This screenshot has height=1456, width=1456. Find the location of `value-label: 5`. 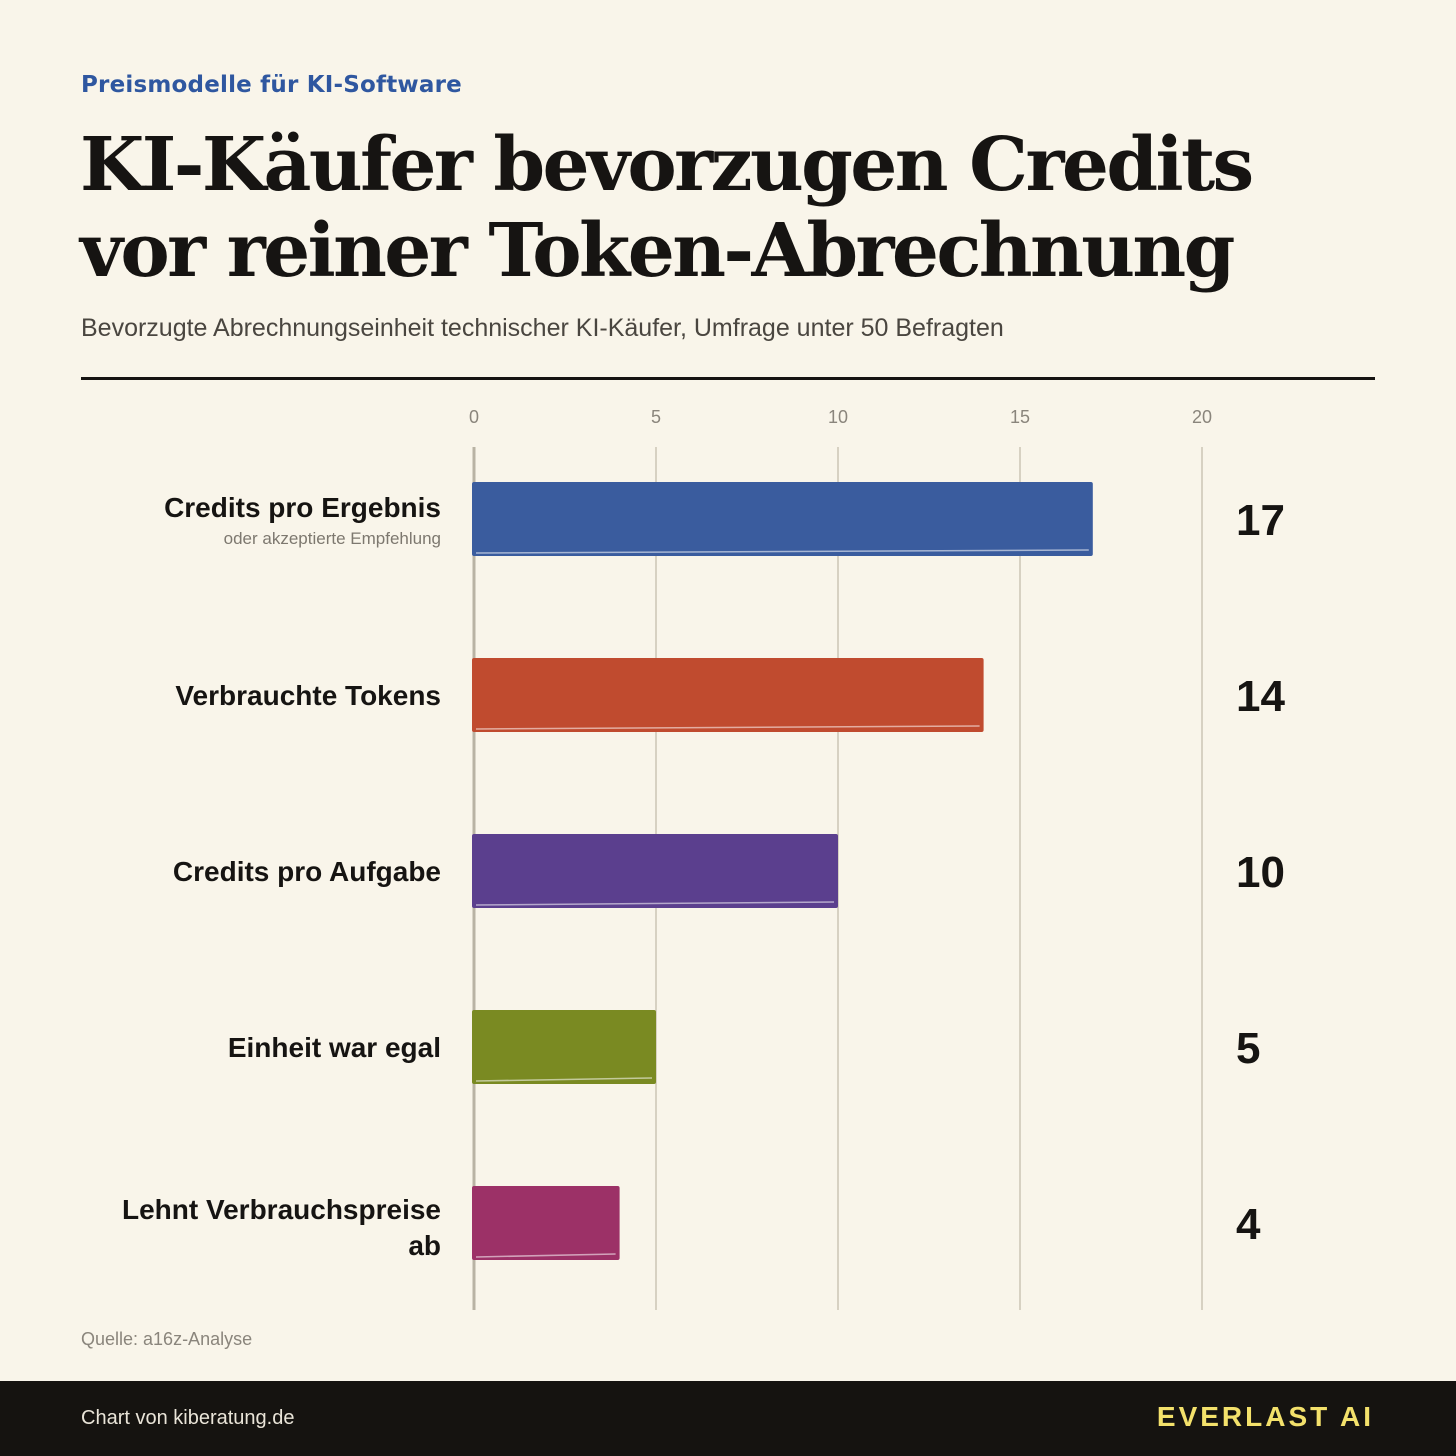

value-label: 5 is located at coordinates (1248, 1048).